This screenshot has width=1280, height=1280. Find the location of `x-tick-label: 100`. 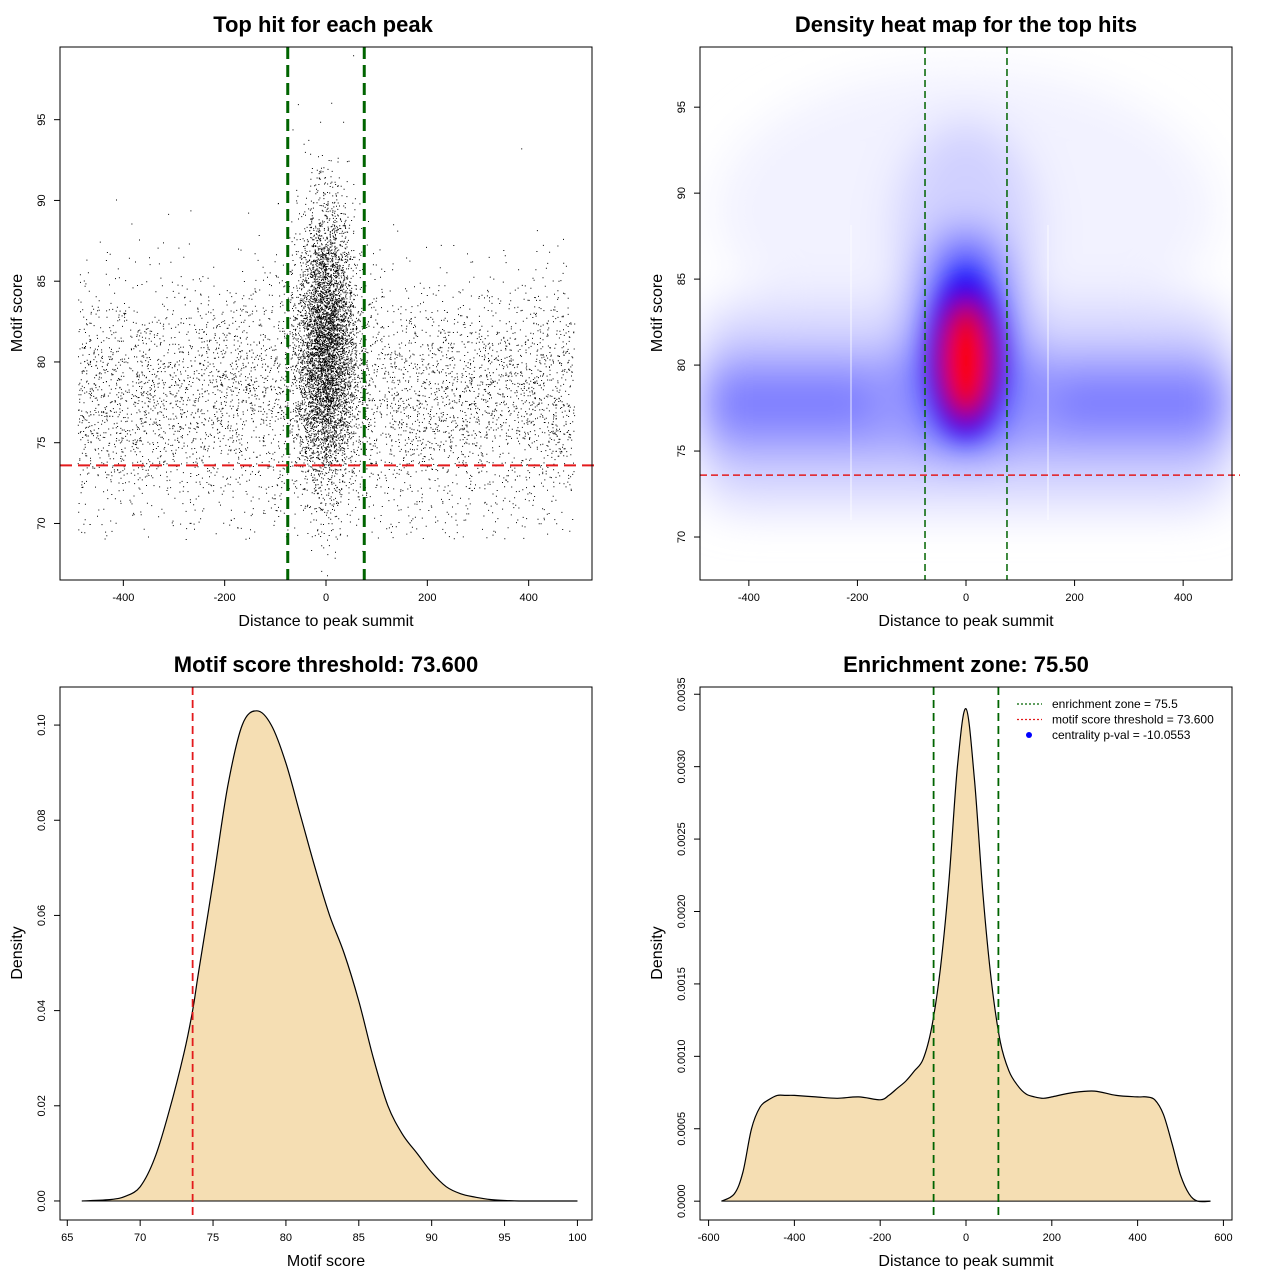

x-tick-label: 100 is located at coordinates (577, 1238).